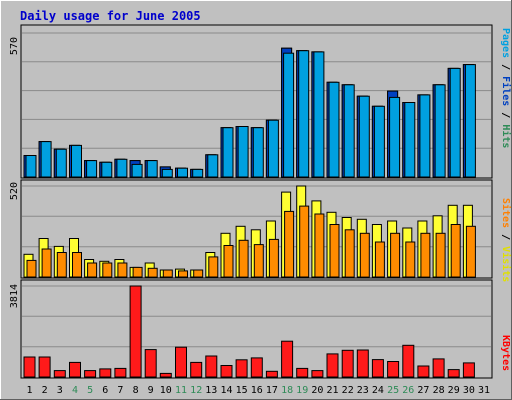 This screenshot has height=400, width=512. What do you see at coordinates (506, 91) in the screenshot?
I see `side-legend-part: Files` at bounding box center [506, 91].